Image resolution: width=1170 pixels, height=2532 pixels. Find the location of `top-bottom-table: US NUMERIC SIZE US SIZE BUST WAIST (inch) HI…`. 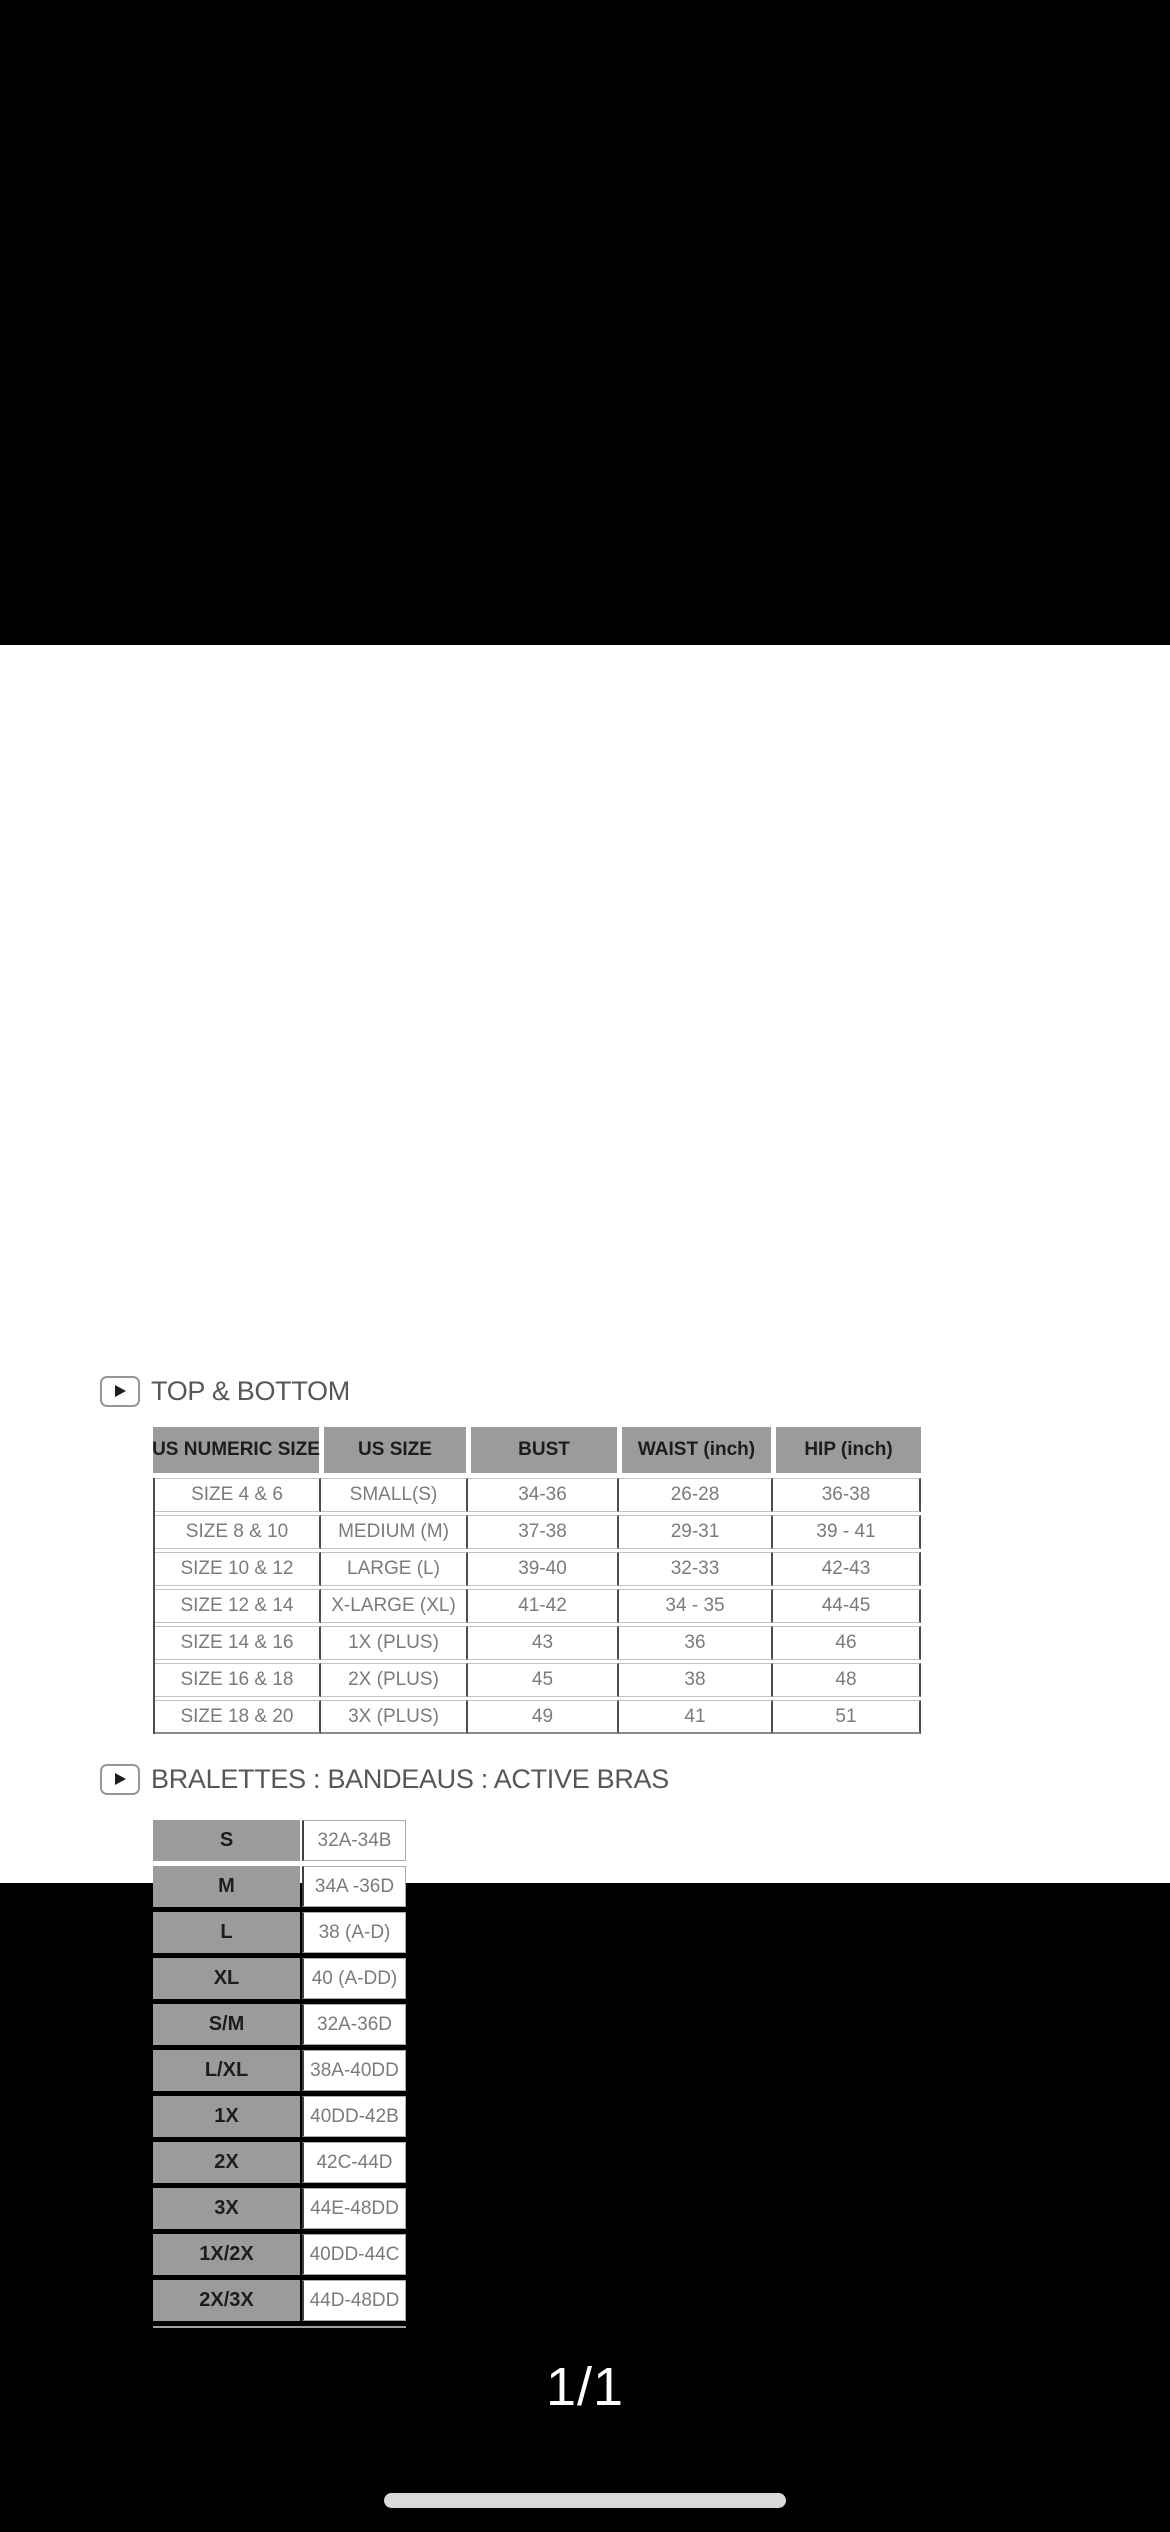

top-bottom-table: US NUMERIC SIZE US SIZE BUST WAIST (inch) HI… is located at coordinates (536, 1582).